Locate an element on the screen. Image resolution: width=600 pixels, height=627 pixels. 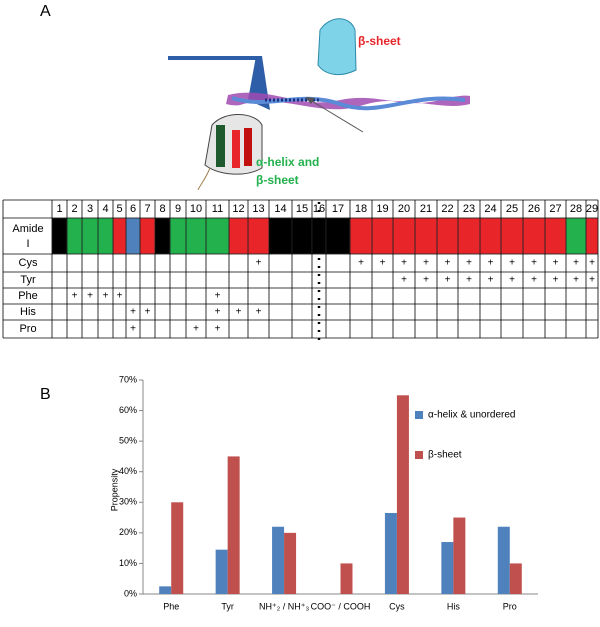
column-header: 6 is located at coordinates (133, 209).